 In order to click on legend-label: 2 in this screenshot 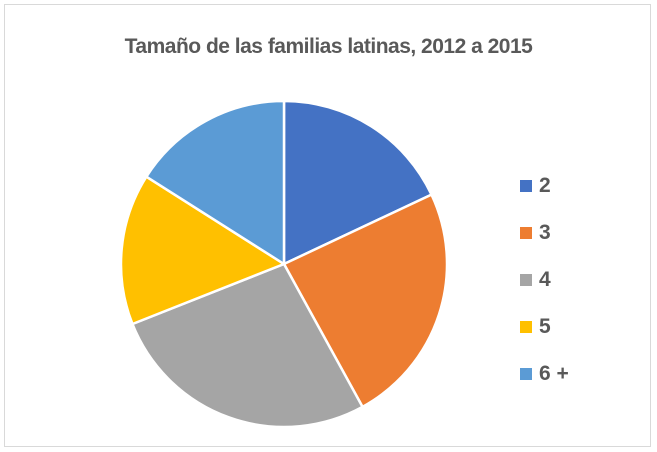, I will do `click(545, 185)`.